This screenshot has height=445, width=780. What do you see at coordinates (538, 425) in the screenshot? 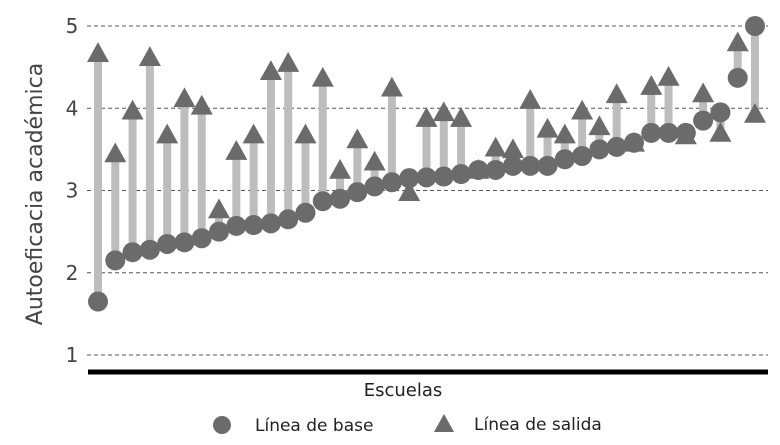
I see `legend-salida-label: Línea de salida` at bounding box center [538, 425].